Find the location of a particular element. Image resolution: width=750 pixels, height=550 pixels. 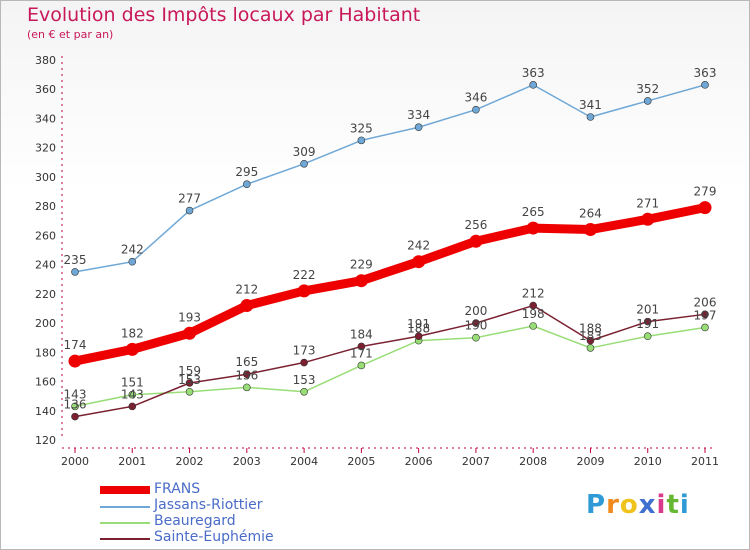

x-tick-label: 2003 is located at coordinates (247, 461).